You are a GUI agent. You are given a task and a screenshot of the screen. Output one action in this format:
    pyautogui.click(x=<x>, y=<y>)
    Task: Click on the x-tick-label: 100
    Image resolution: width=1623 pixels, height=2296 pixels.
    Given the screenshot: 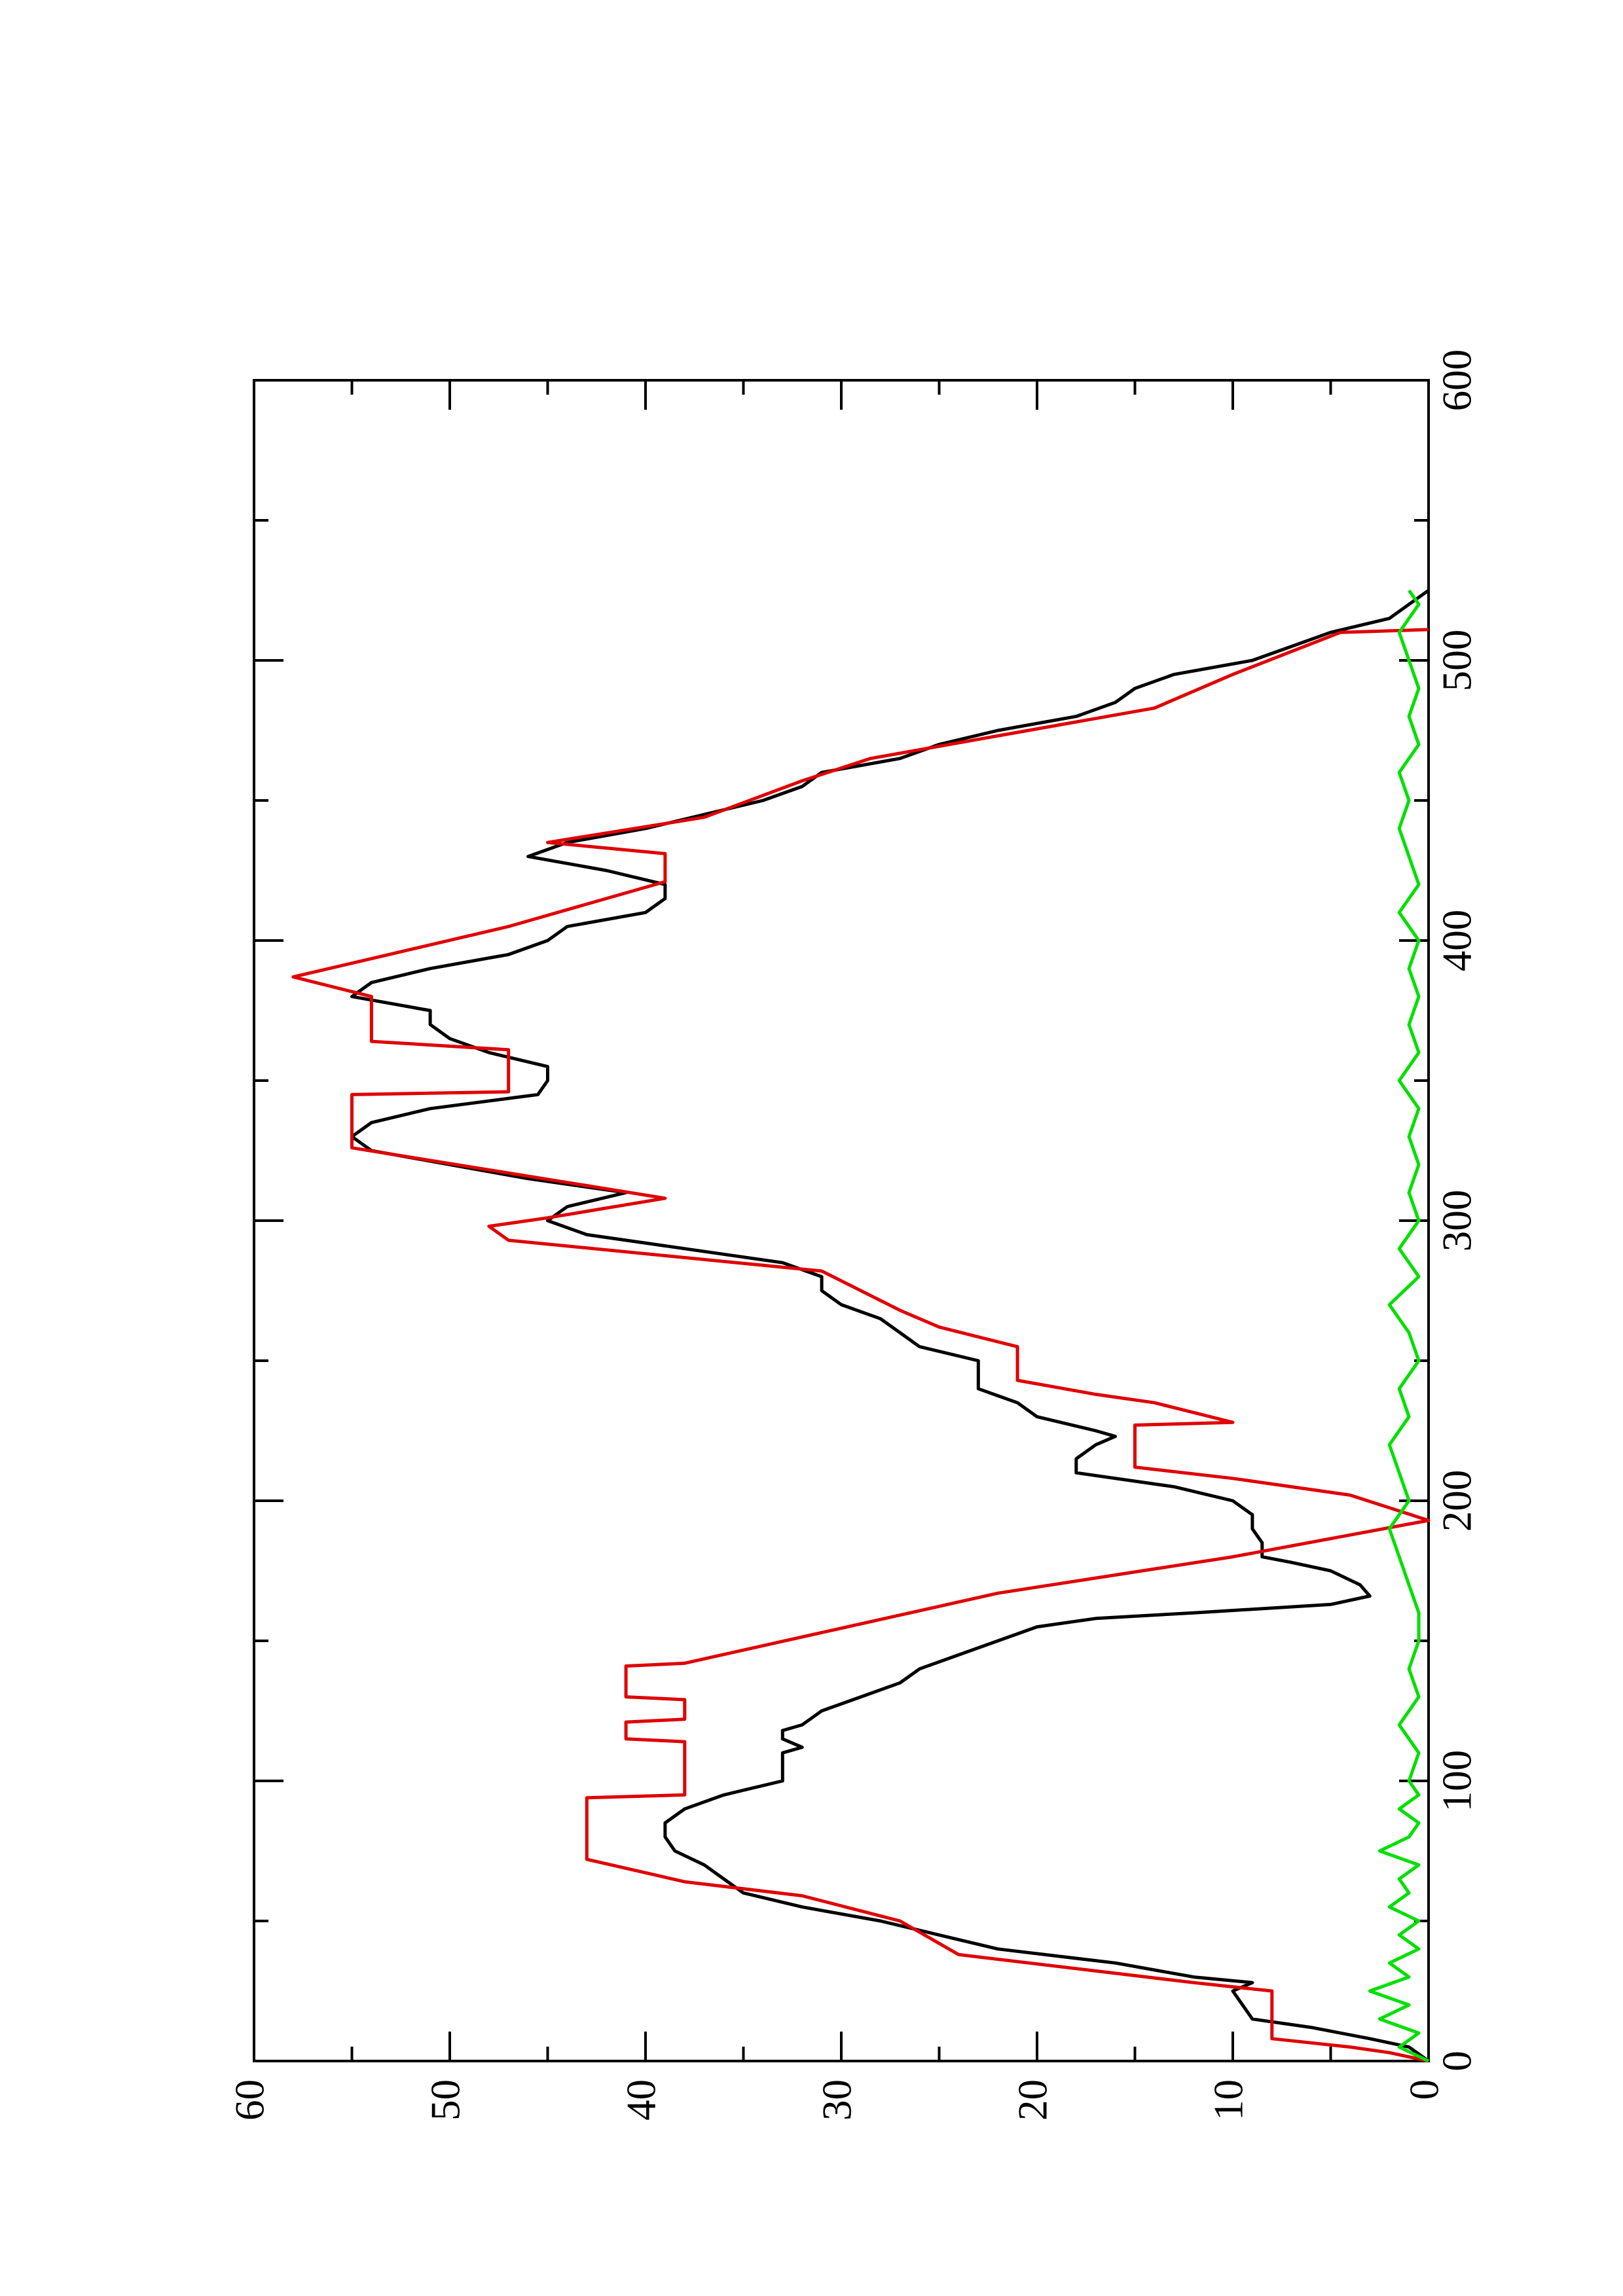 What is the action you would take?
    pyautogui.click(x=1457, y=1781)
    